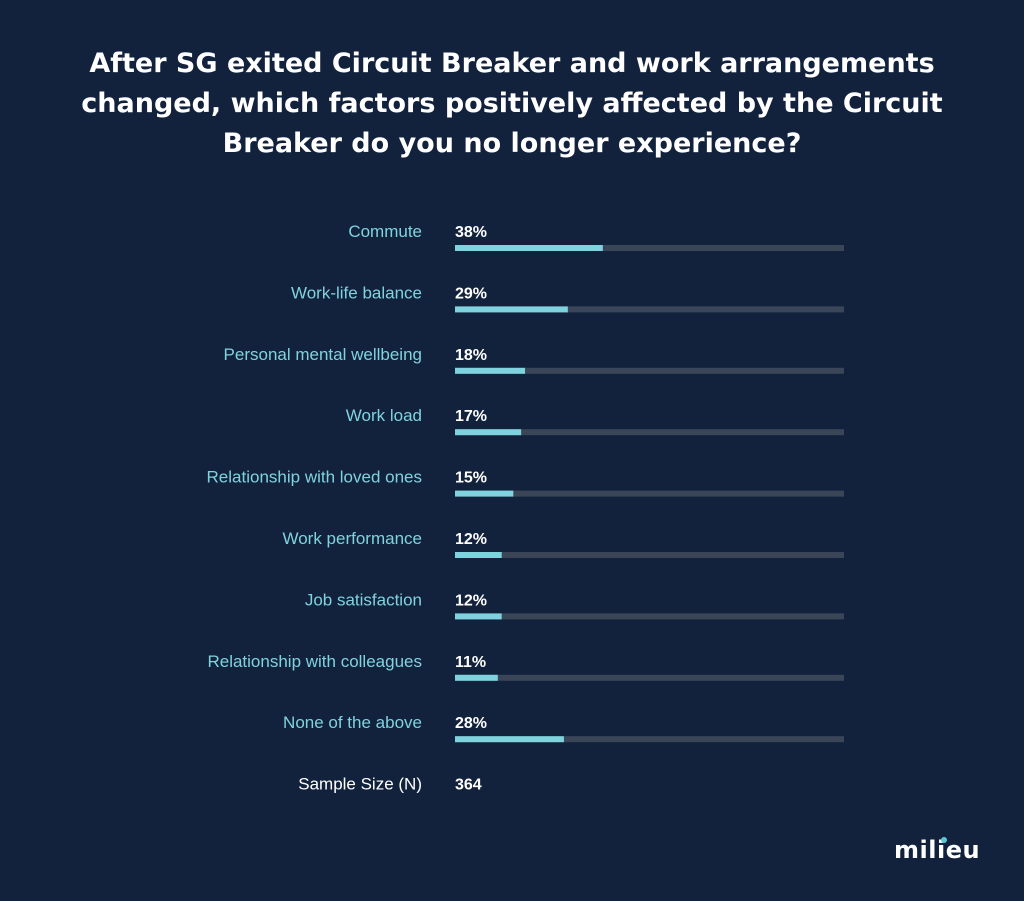 The image size is (1024, 901). Describe the element at coordinates (471, 723) in the screenshot. I see `value-label-none-of-the-above: 28%` at that location.